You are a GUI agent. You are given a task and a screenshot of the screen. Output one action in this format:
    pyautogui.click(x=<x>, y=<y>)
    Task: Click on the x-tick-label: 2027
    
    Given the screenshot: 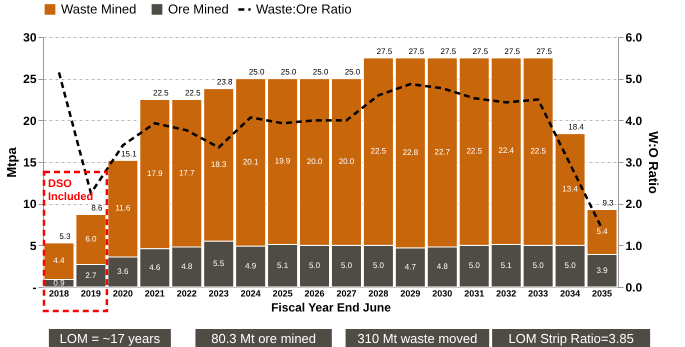 What is the action you would take?
    pyautogui.click(x=346, y=293)
    